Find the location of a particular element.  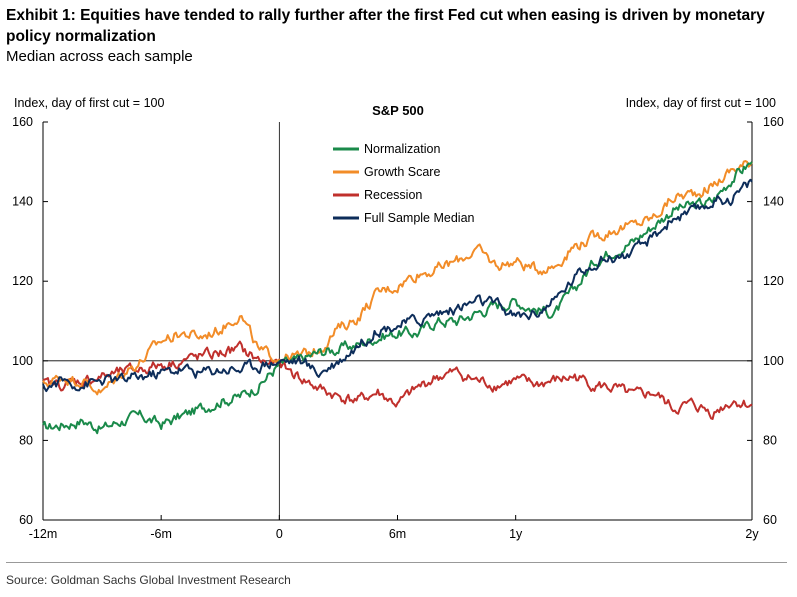

legend-label-full-sample: Full Sample Median is located at coordinates (419, 218).